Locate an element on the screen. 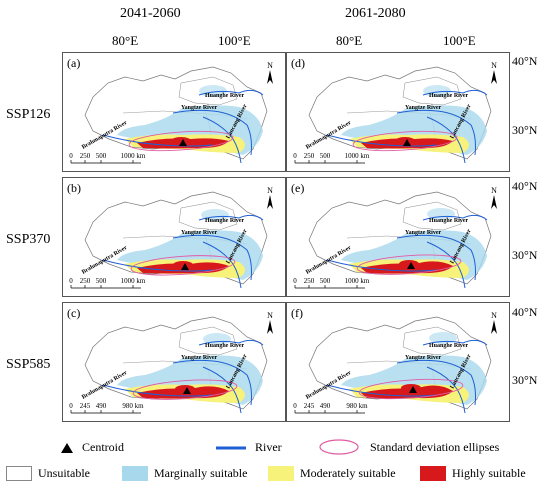 The width and height of the screenshot is (550, 491). legend-centroid-label: Centroid is located at coordinates (103, 447).